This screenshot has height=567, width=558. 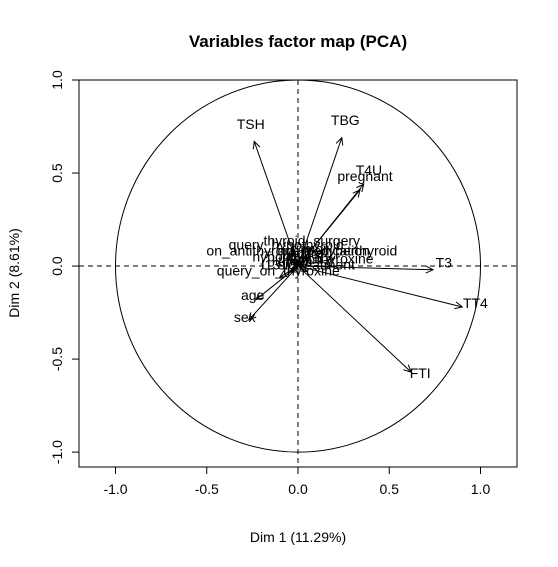 I want to click on y-tick-label: 1.0, so click(x=57, y=80).